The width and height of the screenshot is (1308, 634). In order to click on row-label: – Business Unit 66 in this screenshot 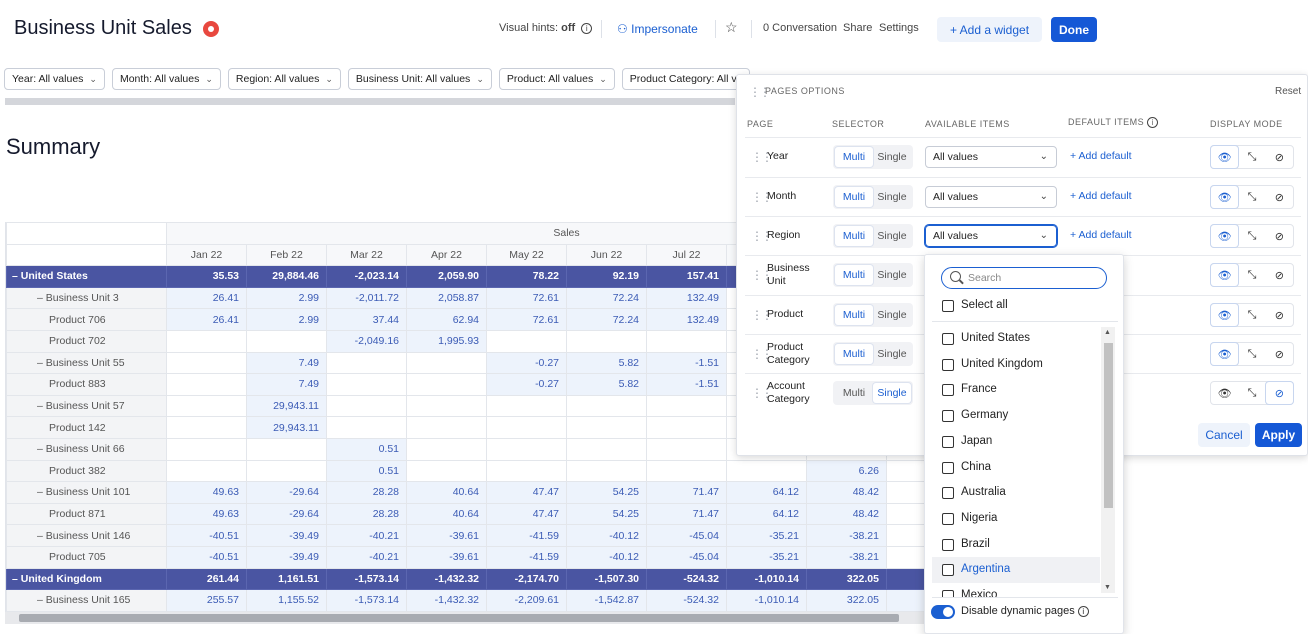, I will do `click(86, 449)`.